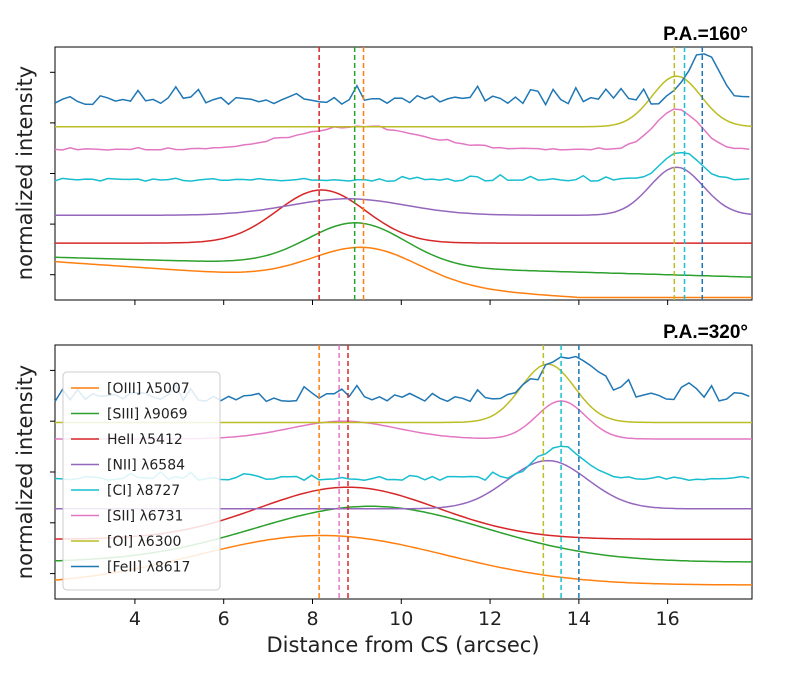 Image resolution: width=789 pixels, height=677 pixels. Describe the element at coordinates (148, 568) in the screenshot. I see `legend-label: [FeII] λ8617` at that location.